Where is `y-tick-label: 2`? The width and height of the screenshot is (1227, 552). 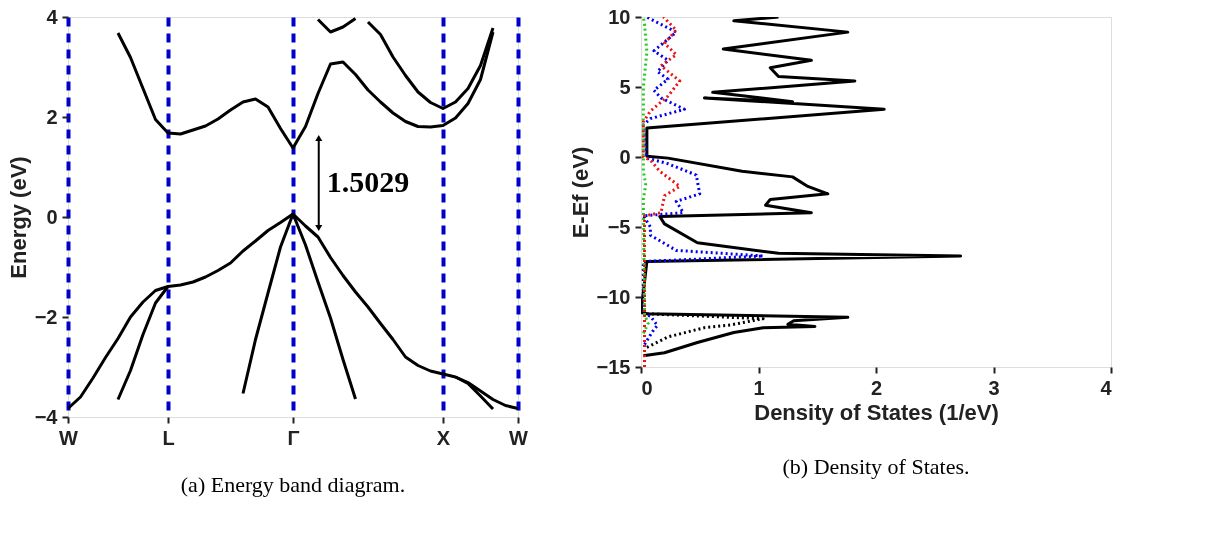
y-tick-label: 2 is located at coordinates (52, 116).